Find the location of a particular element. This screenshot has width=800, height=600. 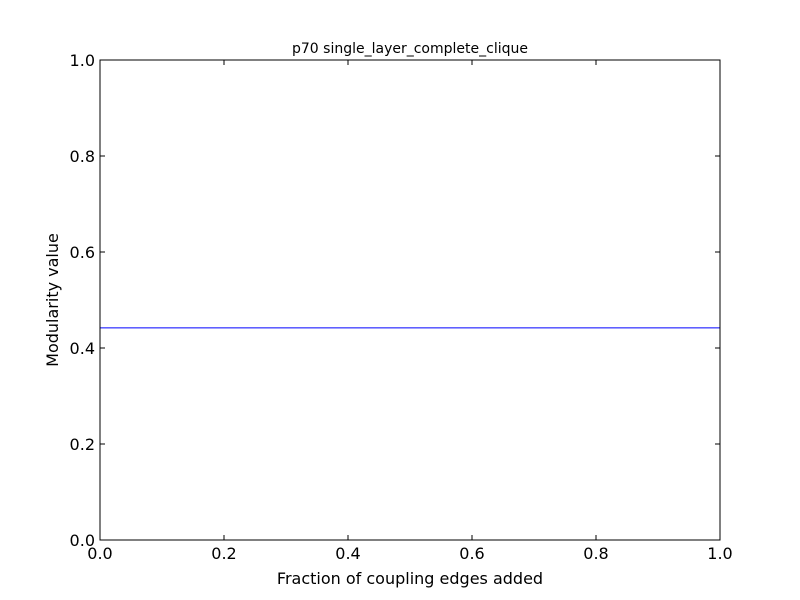

chart-title: p70 single_layer_complete_clique is located at coordinates (410, 49).